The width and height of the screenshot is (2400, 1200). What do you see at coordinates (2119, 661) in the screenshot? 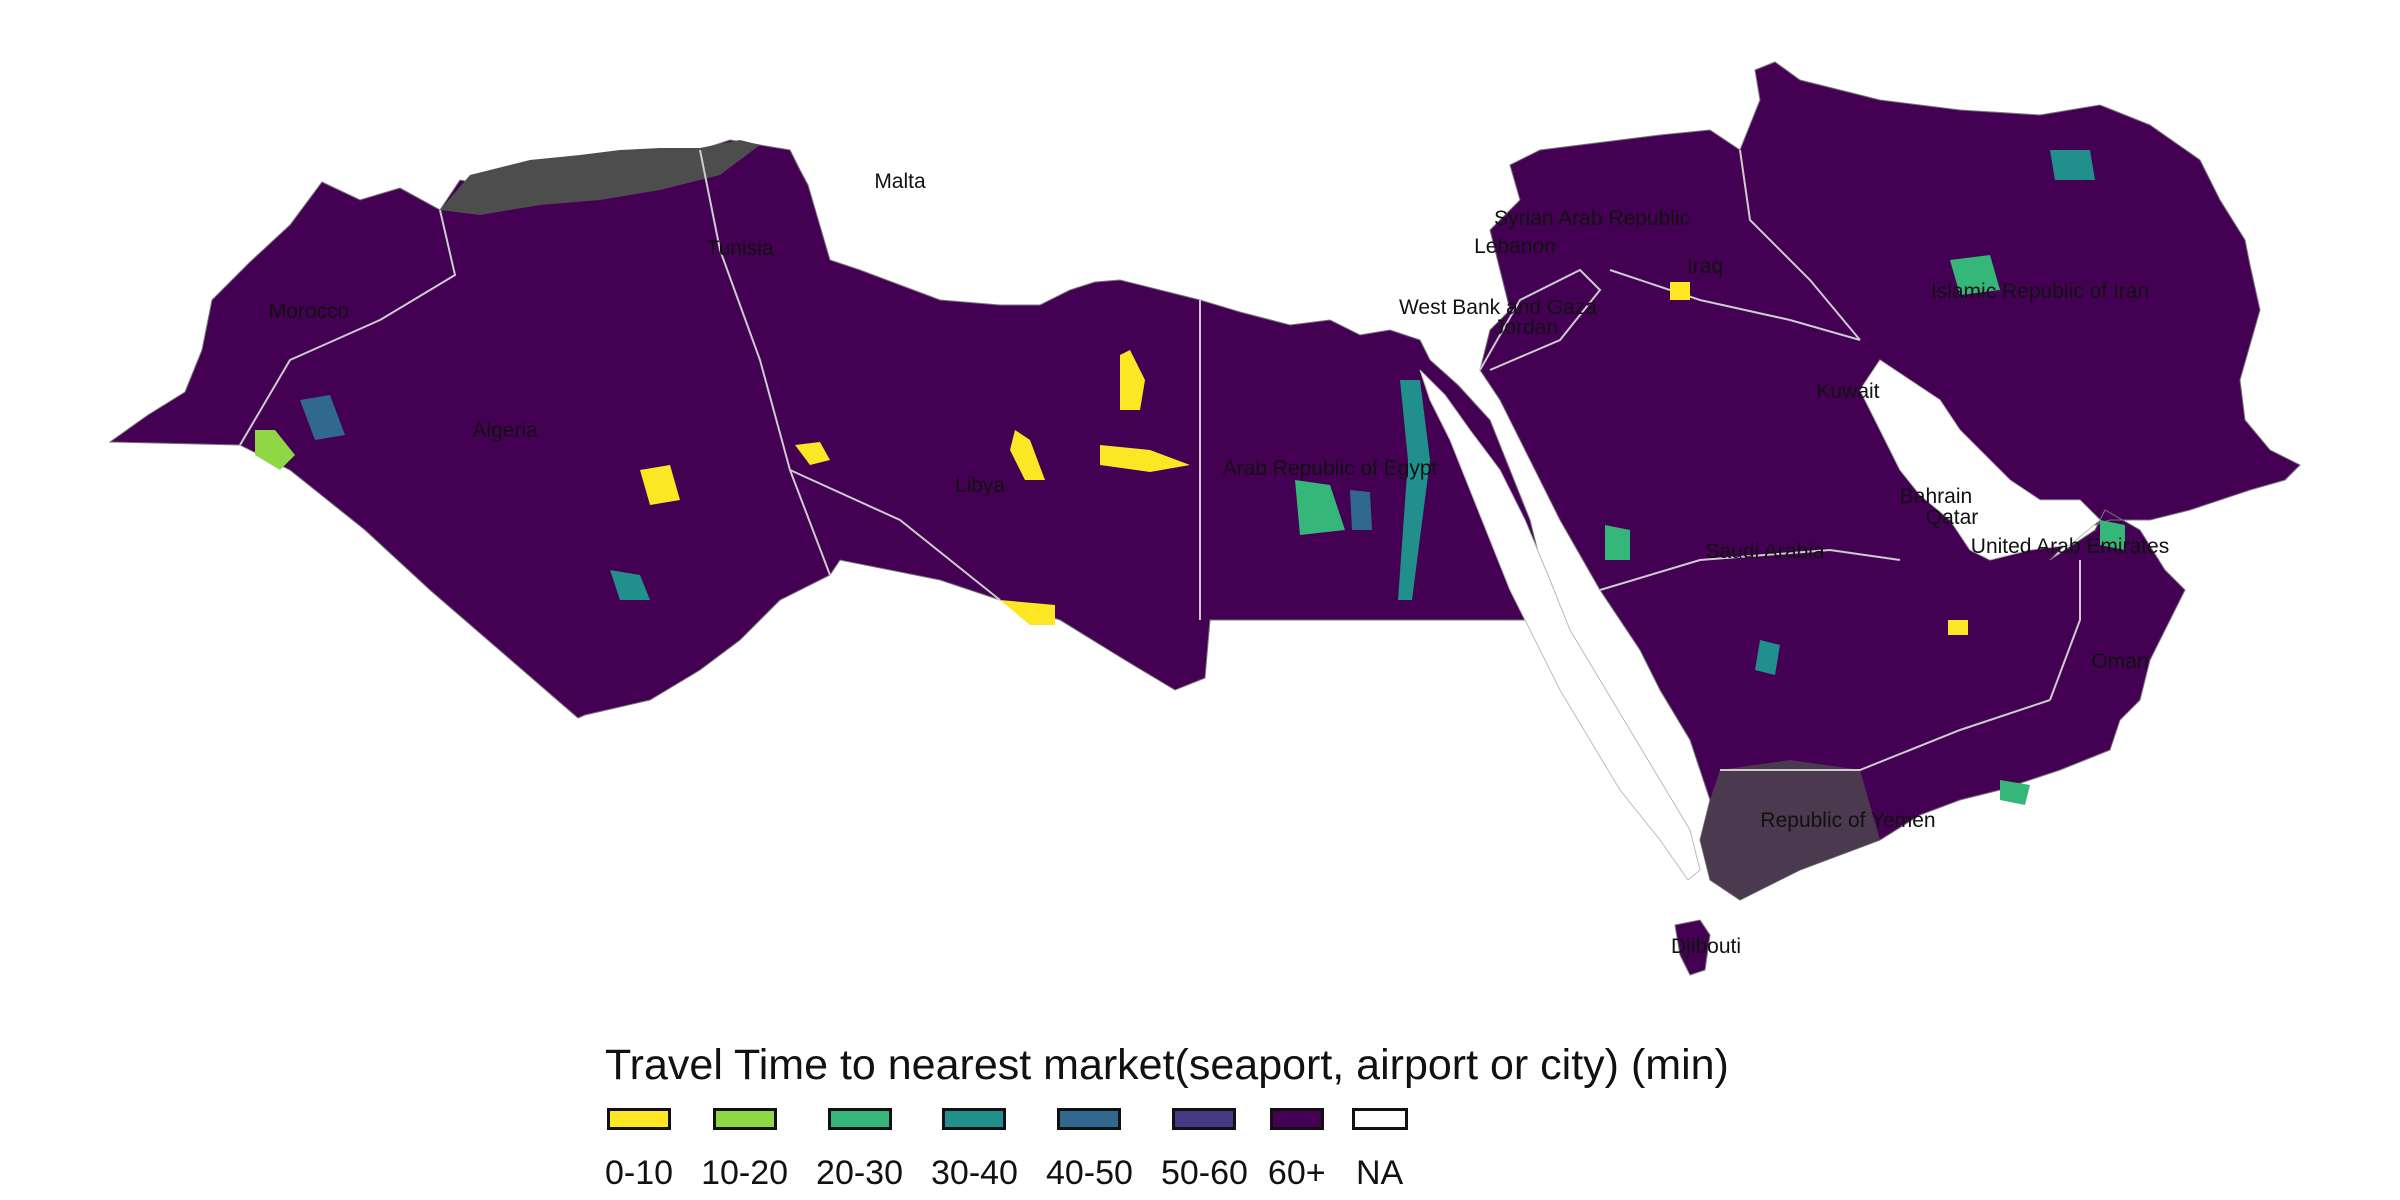
I see `label-oman: Oman` at bounding box center [2119, 661].